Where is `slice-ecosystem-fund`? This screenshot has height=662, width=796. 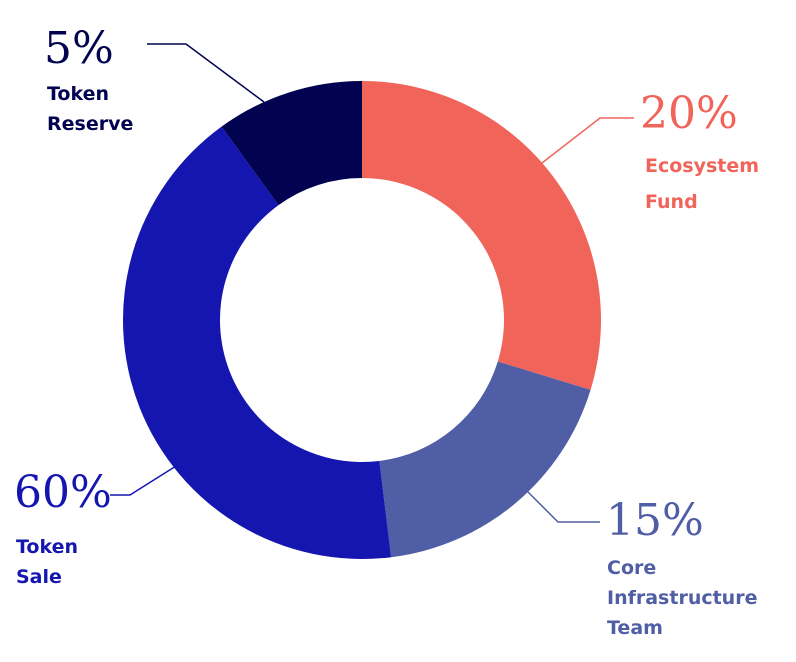
slice-ecosystem-fund is located at coordinates (481, 235).